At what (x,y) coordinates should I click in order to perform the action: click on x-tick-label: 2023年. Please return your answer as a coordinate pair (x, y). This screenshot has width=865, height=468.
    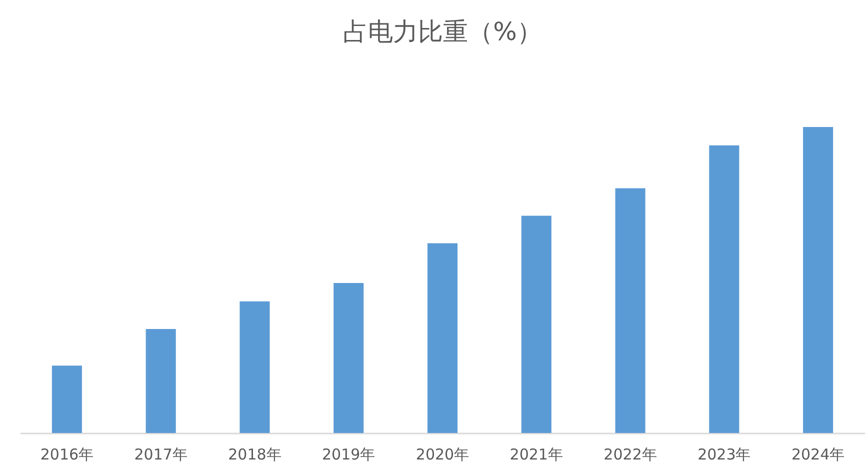
    Looking at the image, I should click on (724, 455).